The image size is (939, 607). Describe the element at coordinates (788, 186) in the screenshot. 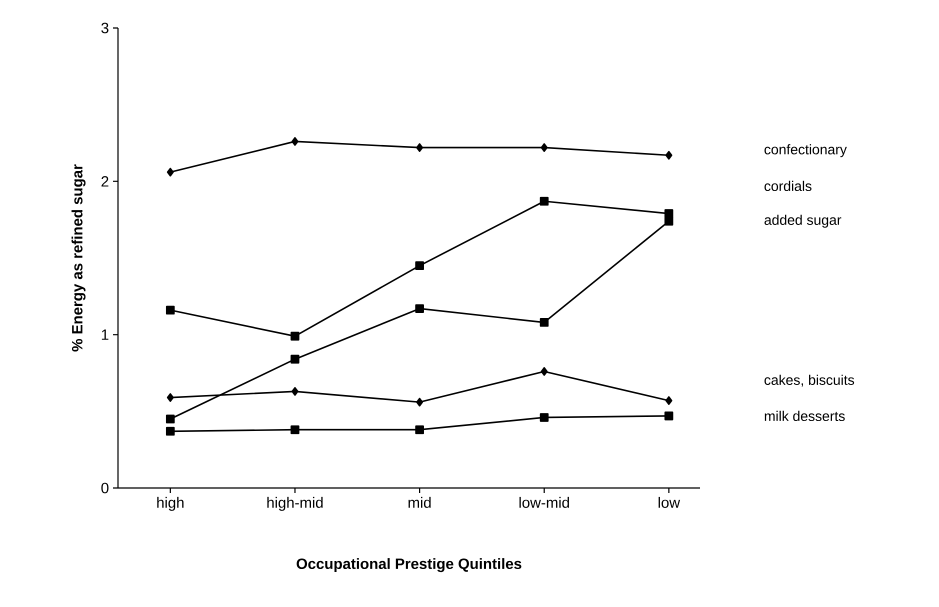

I see `text: cordials` at that location.